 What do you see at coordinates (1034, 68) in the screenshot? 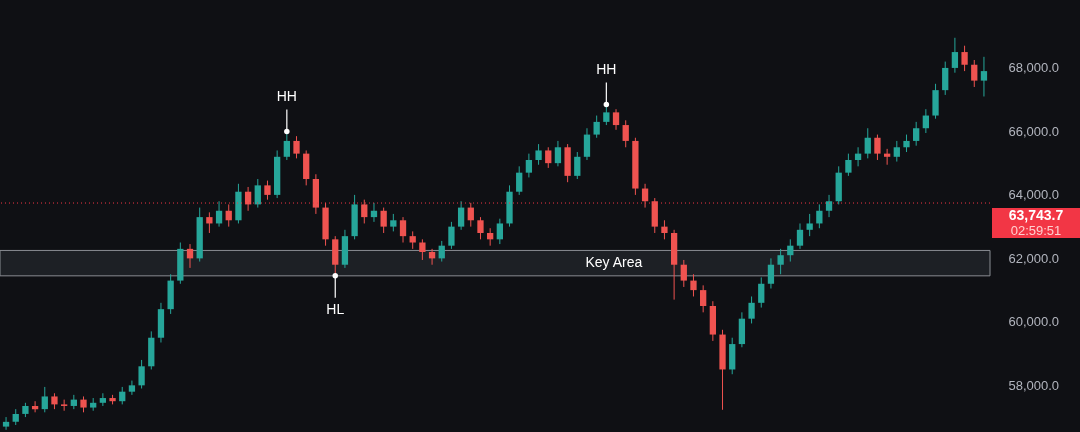
I see `y-tick-label: 68,000.0` at bounding box center [1034, 68].